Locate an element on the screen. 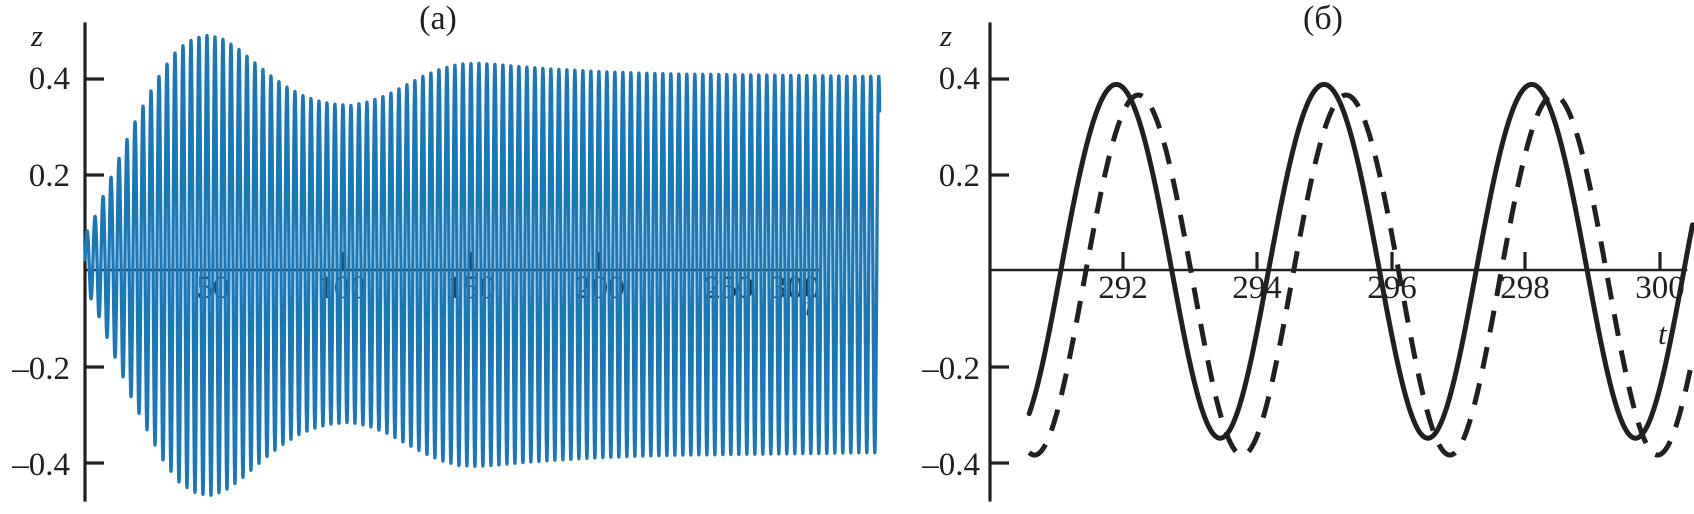 This screenshot has width=1694, height=514. panel-b-y-ticks is located at coordinates (999, 271).